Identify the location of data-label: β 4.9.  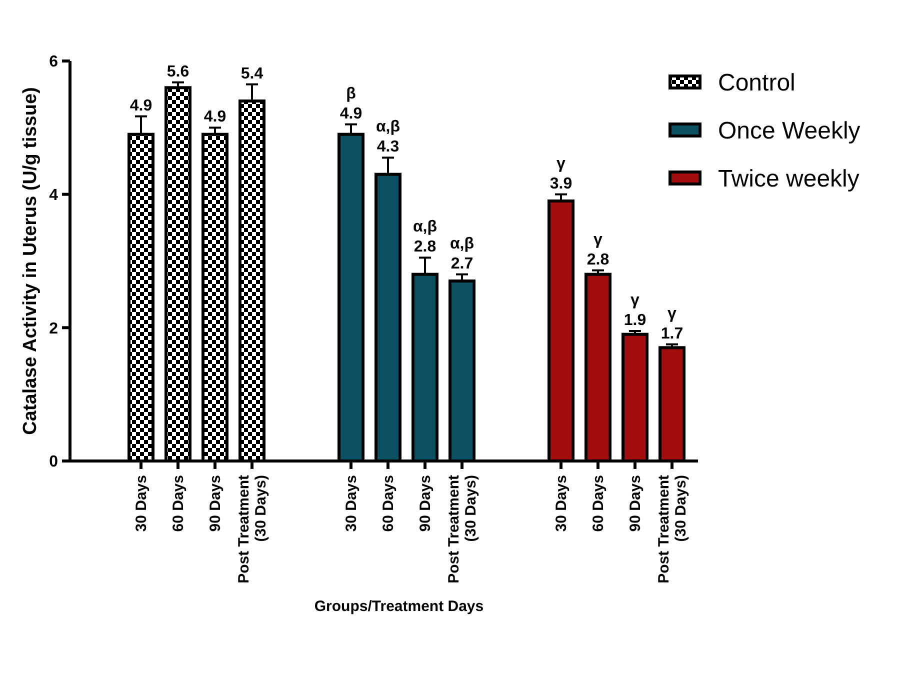
(351, 103).